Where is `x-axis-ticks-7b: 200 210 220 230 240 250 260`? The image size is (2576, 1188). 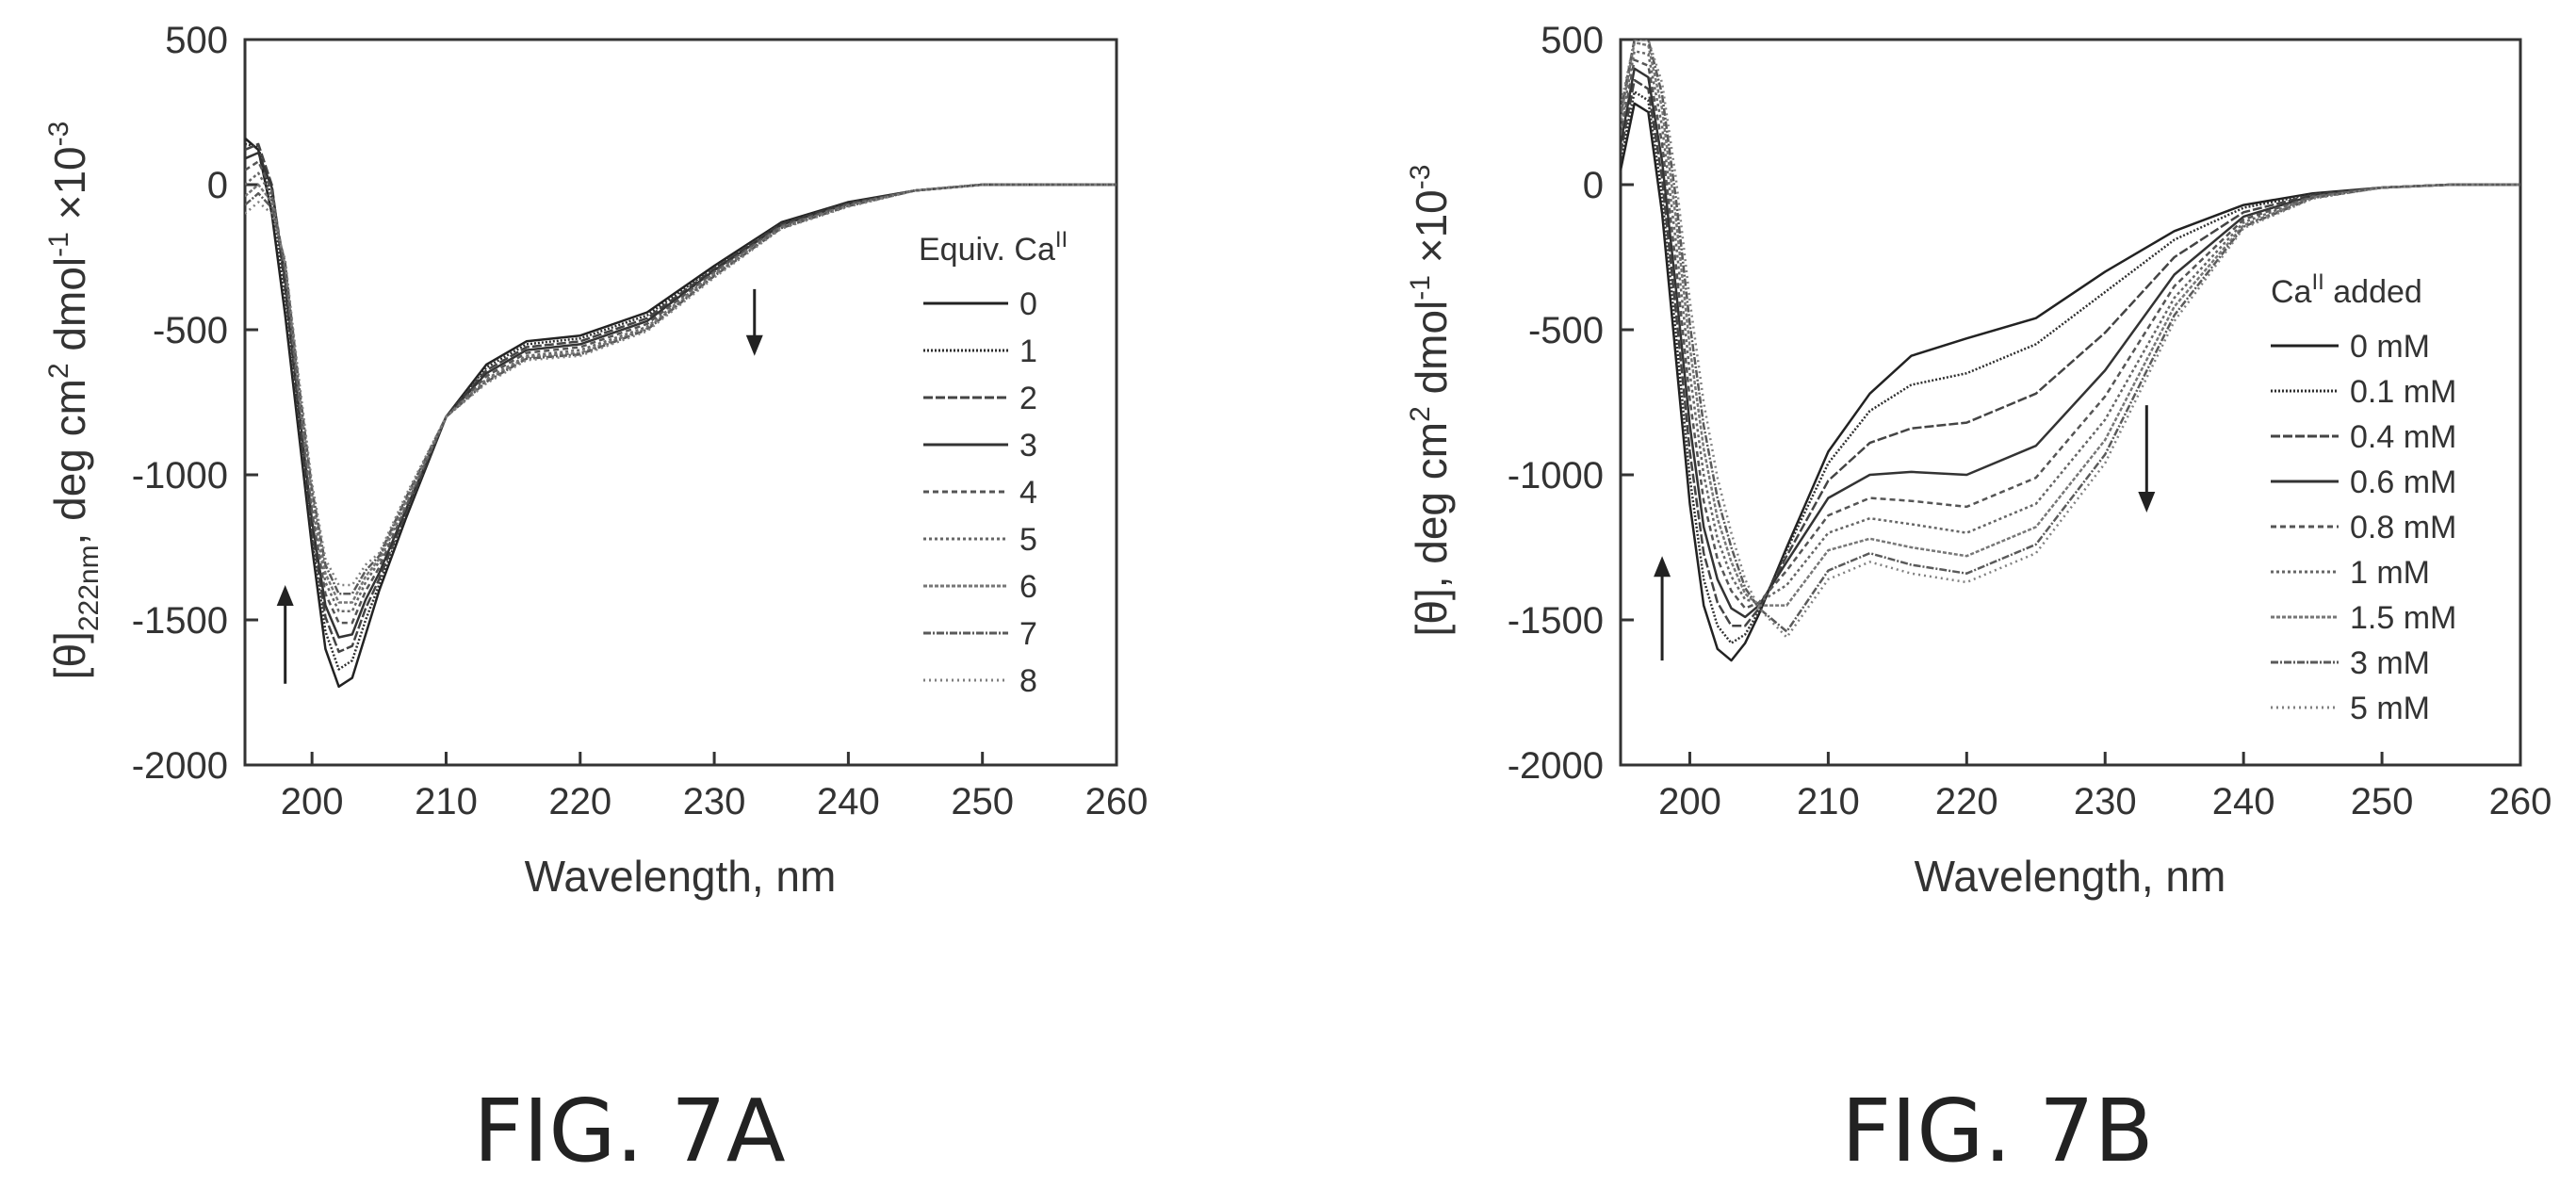 x-axis-ticks-7b: 200 210 220 230 240 250 260 is located at coordinates (2105, 787).